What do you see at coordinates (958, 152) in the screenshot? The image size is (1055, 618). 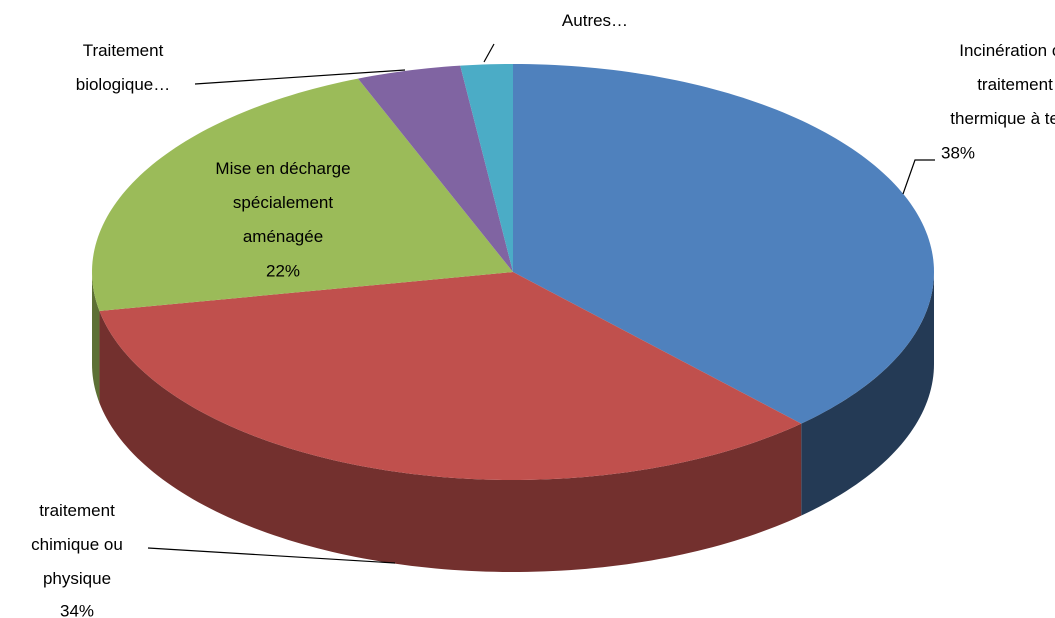 I see `value-label: 38%` at bounding box center [958, 152].